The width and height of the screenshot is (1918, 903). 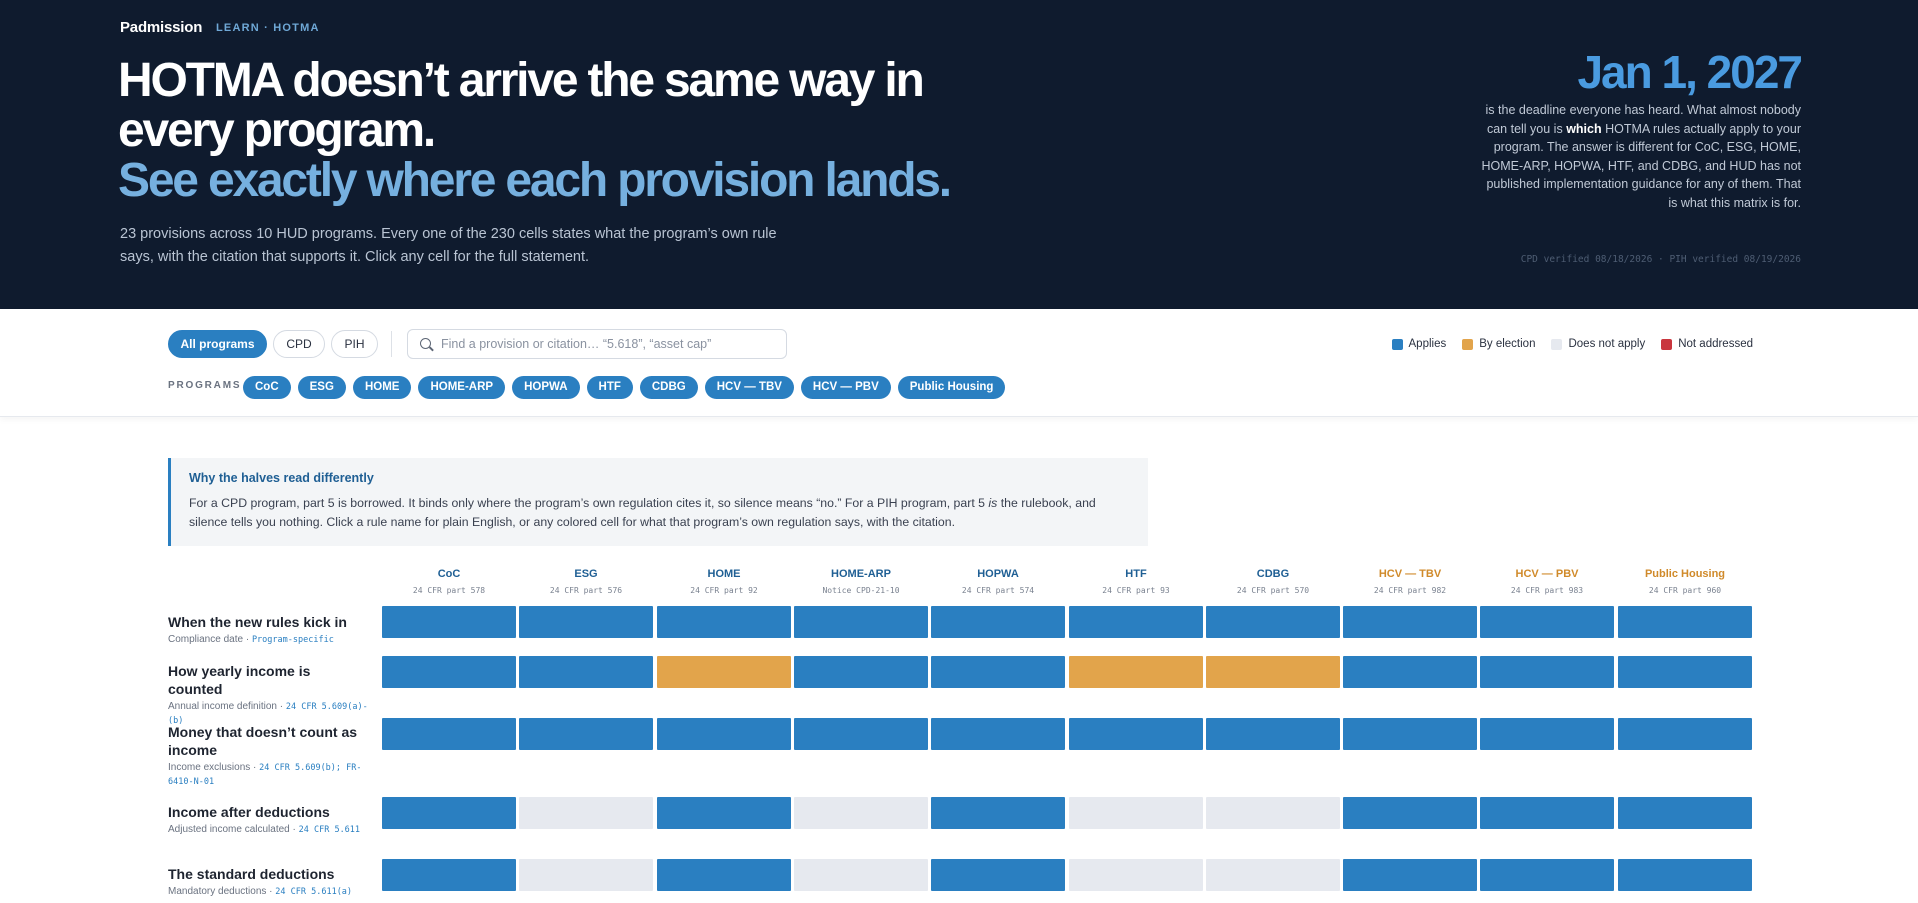 I want to click on program-chip-esg: ESG, so click(x=321, y=387).